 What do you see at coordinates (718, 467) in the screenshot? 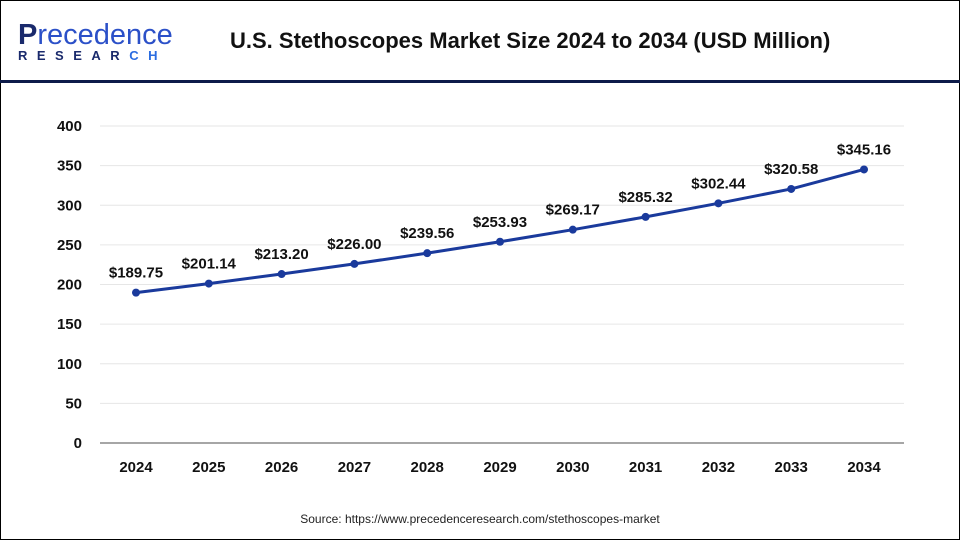
I see `x-tick-label: 2032` at bounding box center [718, 467].